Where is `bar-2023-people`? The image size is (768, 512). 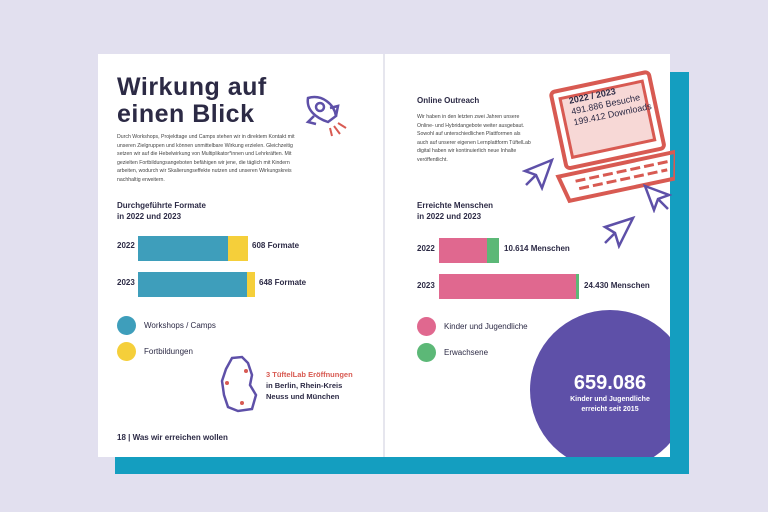
bar-2023-people is located at coordinates (509, 286).